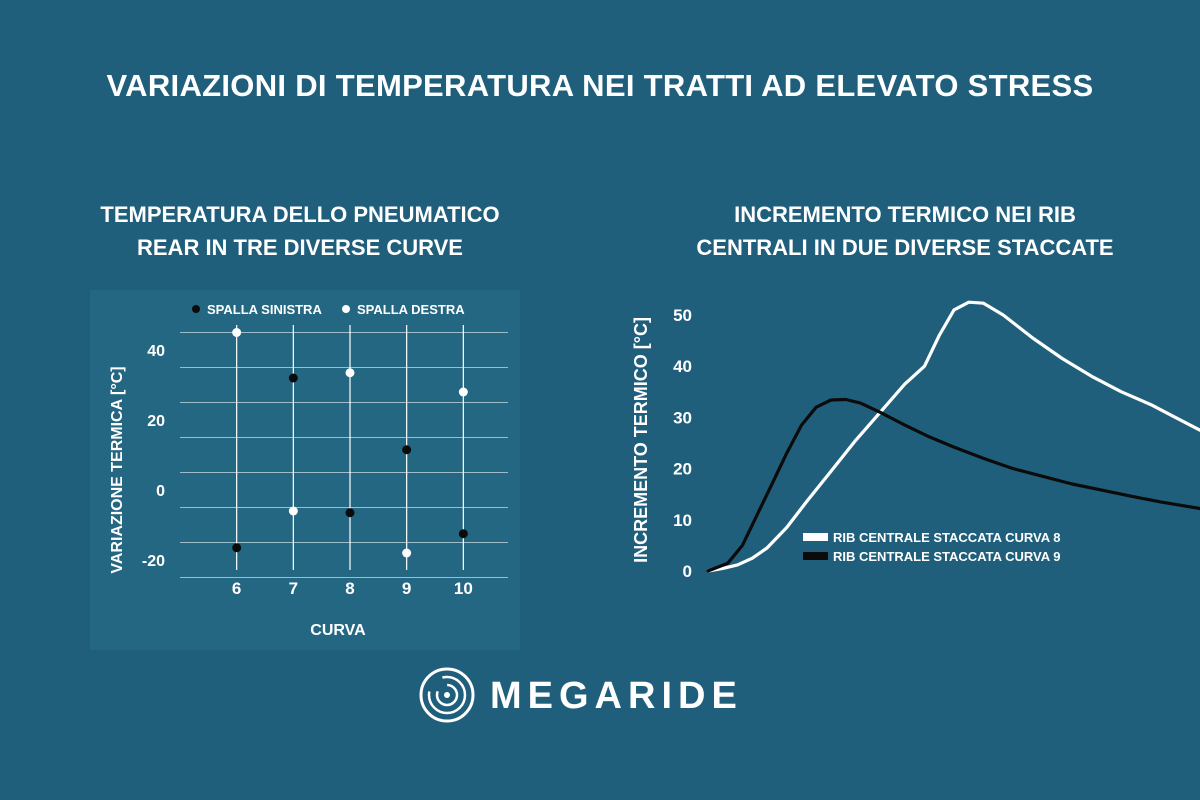 The image size is (1200, 800). Describe the element at coordinates (682, 520) in the screenshot. I see `y-tick-label: 10` at that location.